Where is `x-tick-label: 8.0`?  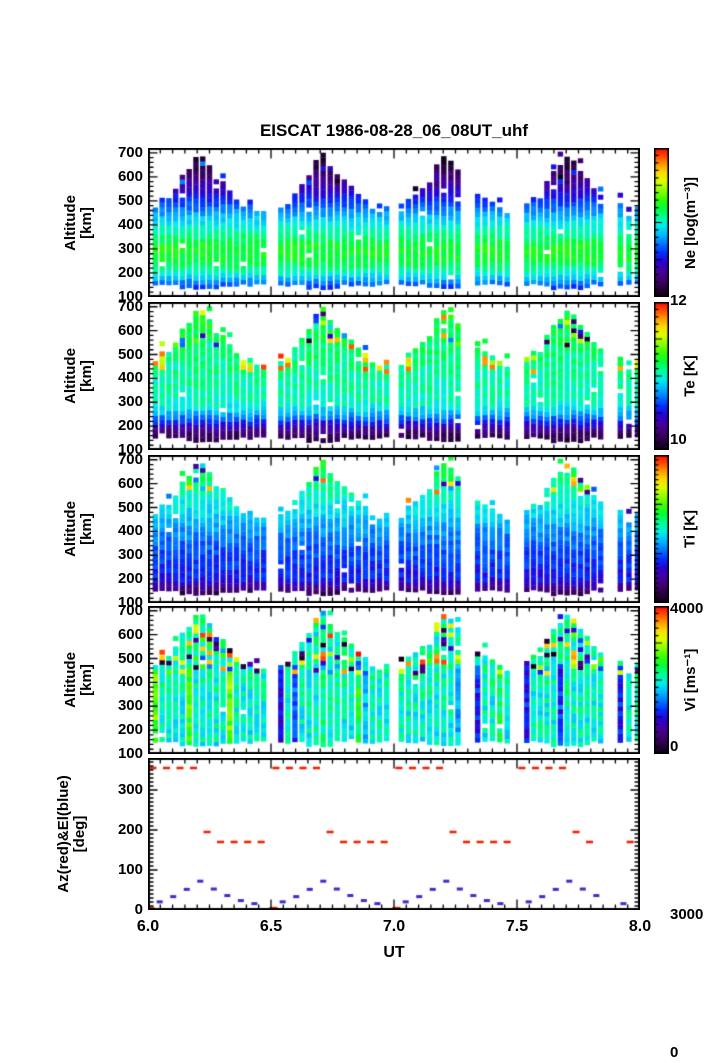 x-tick-label: 8.0 is located at coordinates (640, 926).